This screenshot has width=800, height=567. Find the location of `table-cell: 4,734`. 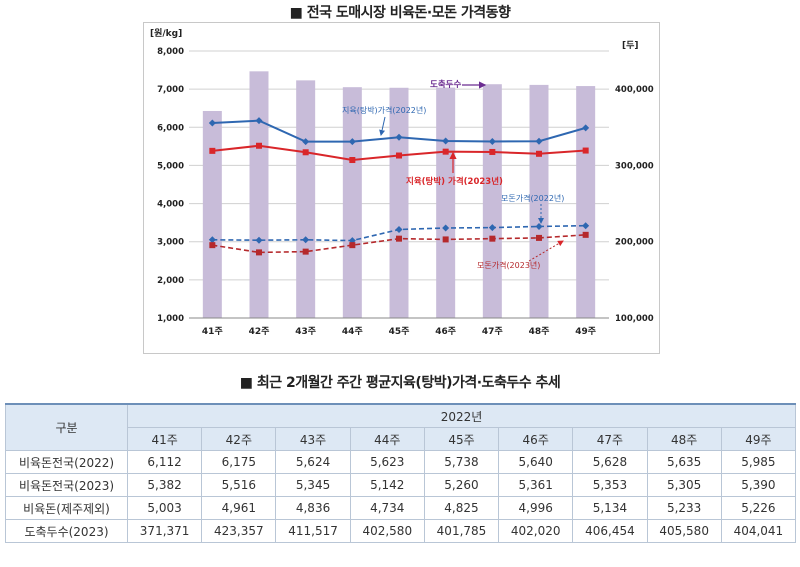

table-cell: 4,734 is located at coordinates (387, 508).